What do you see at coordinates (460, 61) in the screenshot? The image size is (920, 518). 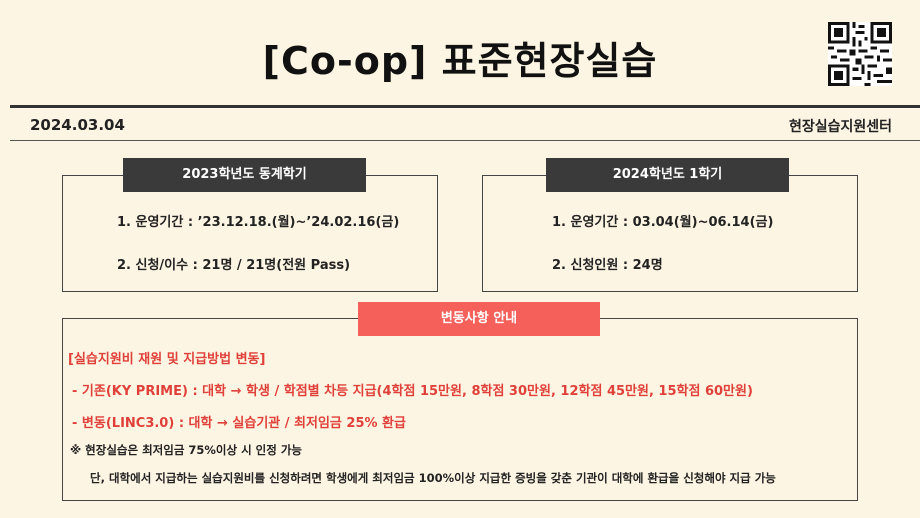 I see `page-title: [Co-op] 표준현장실습` at bounding box center [460, 61].